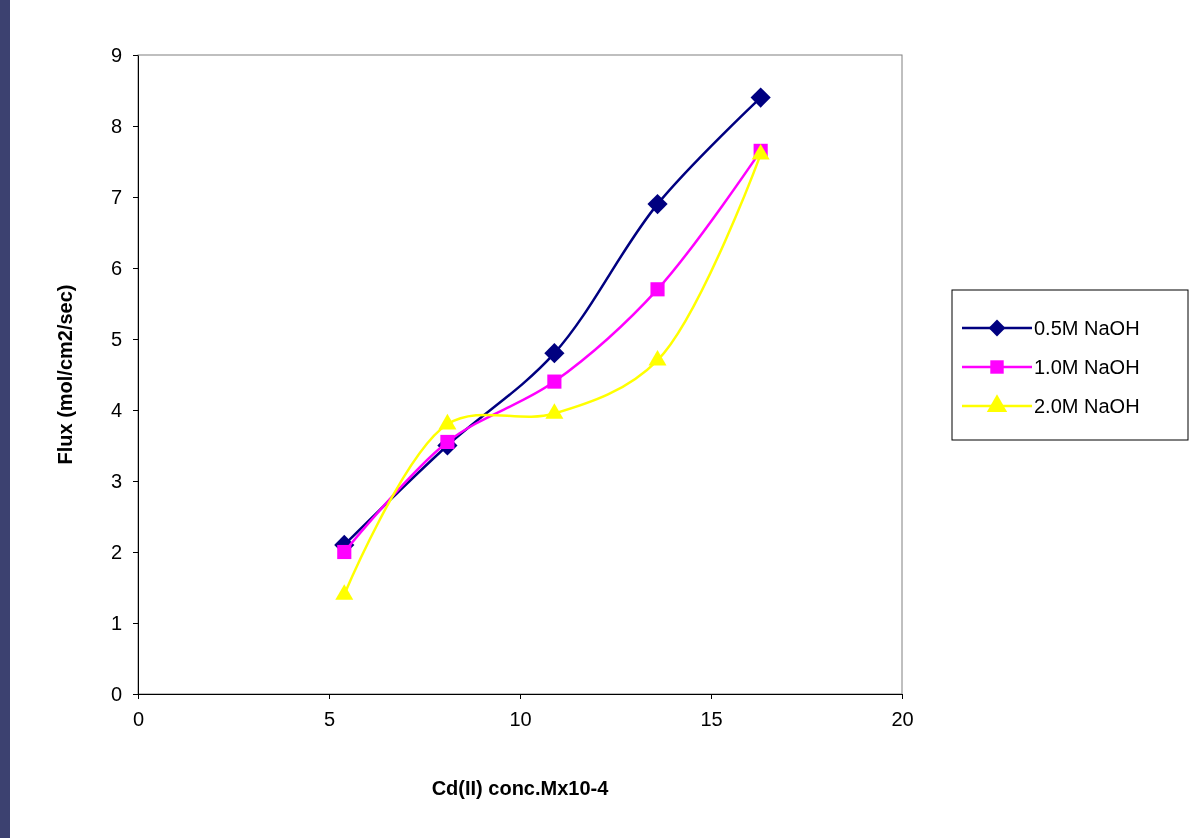  Describe the element at coordinates (329, 719) in the screenshot. I see `x-tick-label: 5` at that location.